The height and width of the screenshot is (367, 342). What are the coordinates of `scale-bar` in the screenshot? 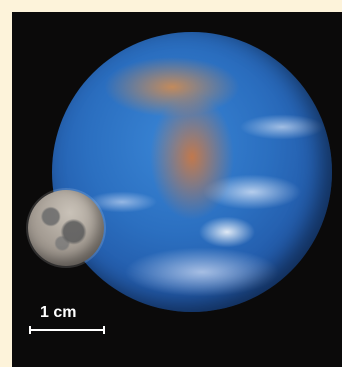 It's located at (67, 330).